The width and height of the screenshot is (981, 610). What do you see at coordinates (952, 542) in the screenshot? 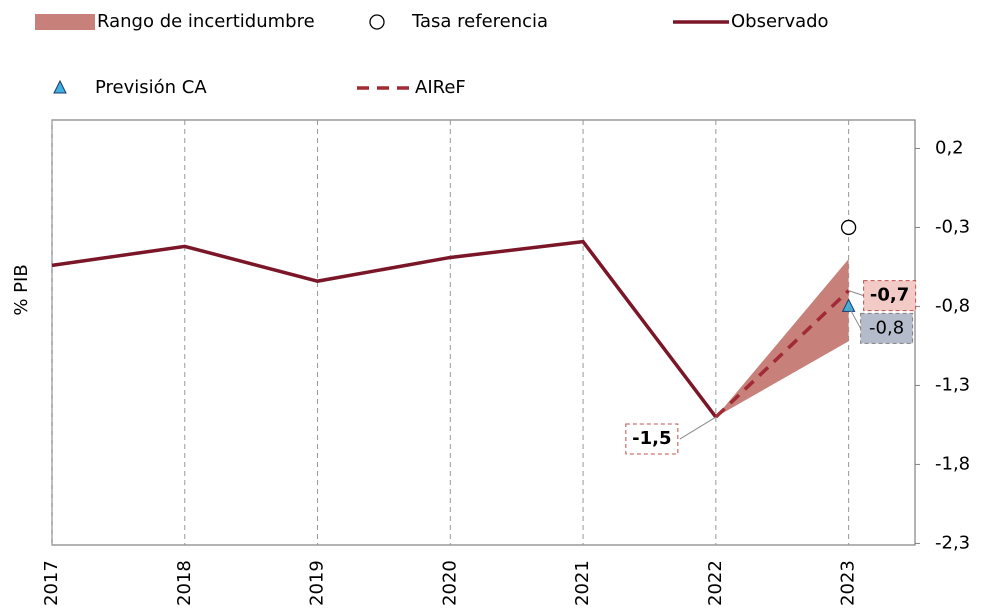
I see `y-tick-label: -2,3` at bounding box center [952, 542].